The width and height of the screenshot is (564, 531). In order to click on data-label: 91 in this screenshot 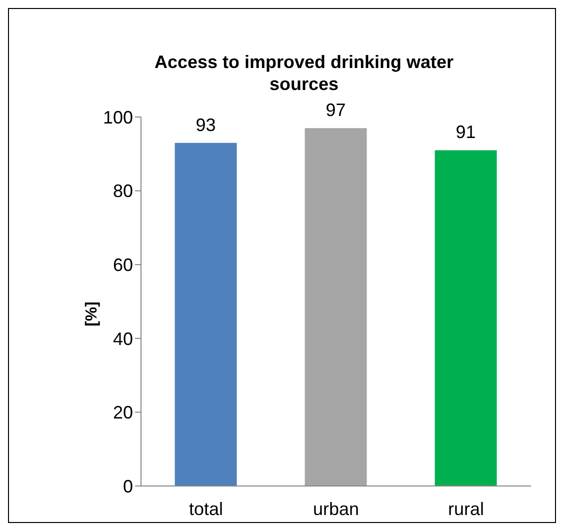, I will do `click(466, 132)`.